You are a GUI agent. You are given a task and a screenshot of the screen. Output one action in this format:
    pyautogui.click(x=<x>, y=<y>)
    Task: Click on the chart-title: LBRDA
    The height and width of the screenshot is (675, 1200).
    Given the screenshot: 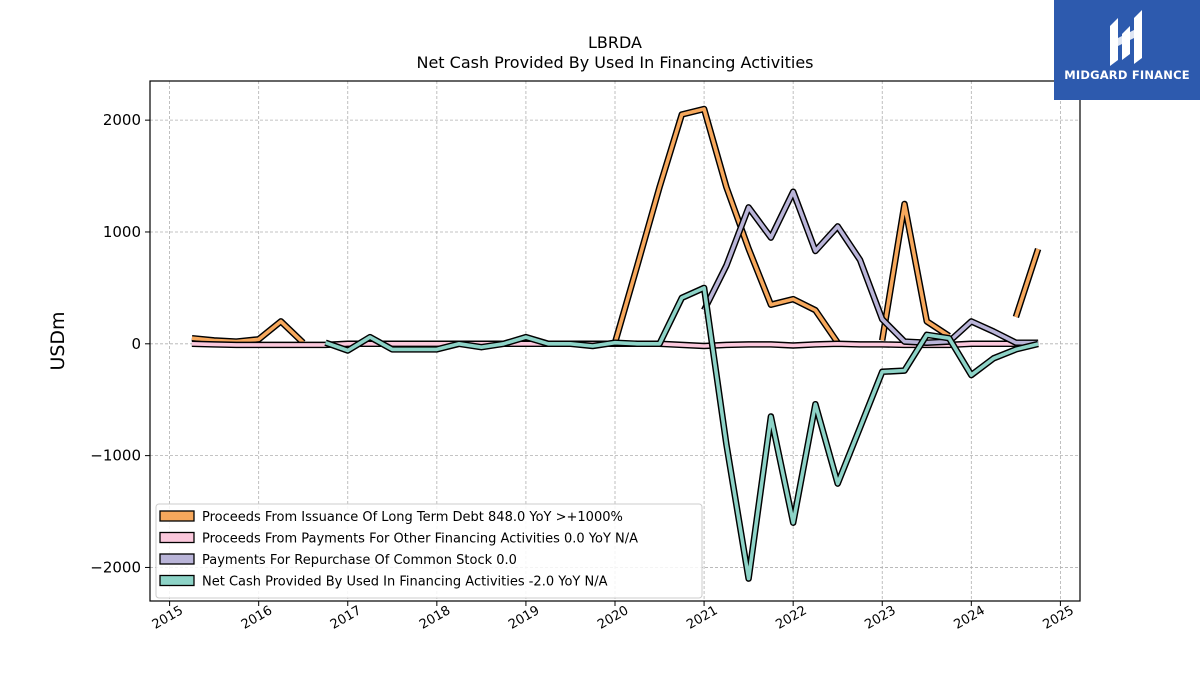 What is the action you would take?
    pyautogui.click(x=615, y=42)
    